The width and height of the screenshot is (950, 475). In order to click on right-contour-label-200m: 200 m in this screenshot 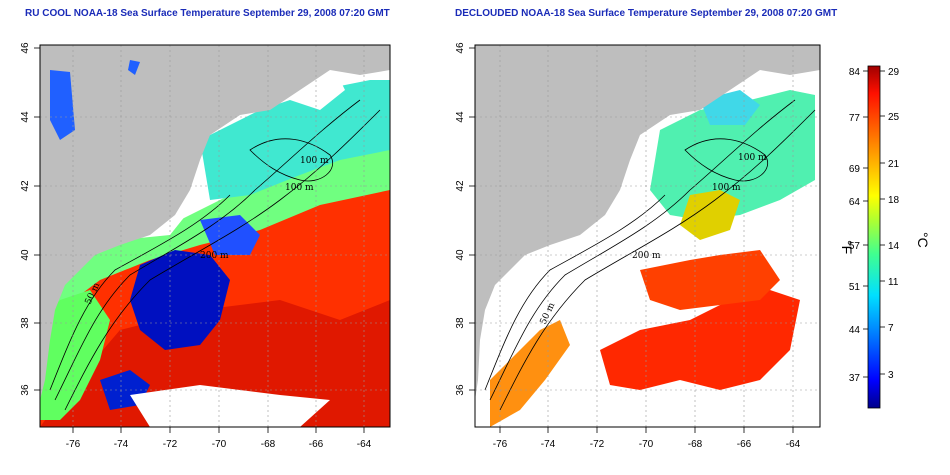, I will do `click(646, 256)`.